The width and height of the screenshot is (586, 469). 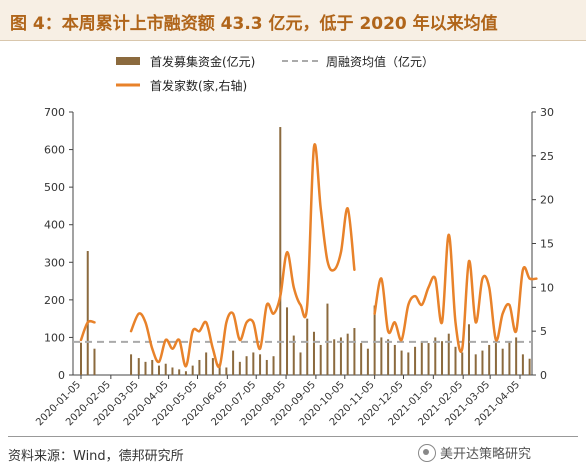 I want to click on y-right-tick-label: 10, so click(x=547, y=287).